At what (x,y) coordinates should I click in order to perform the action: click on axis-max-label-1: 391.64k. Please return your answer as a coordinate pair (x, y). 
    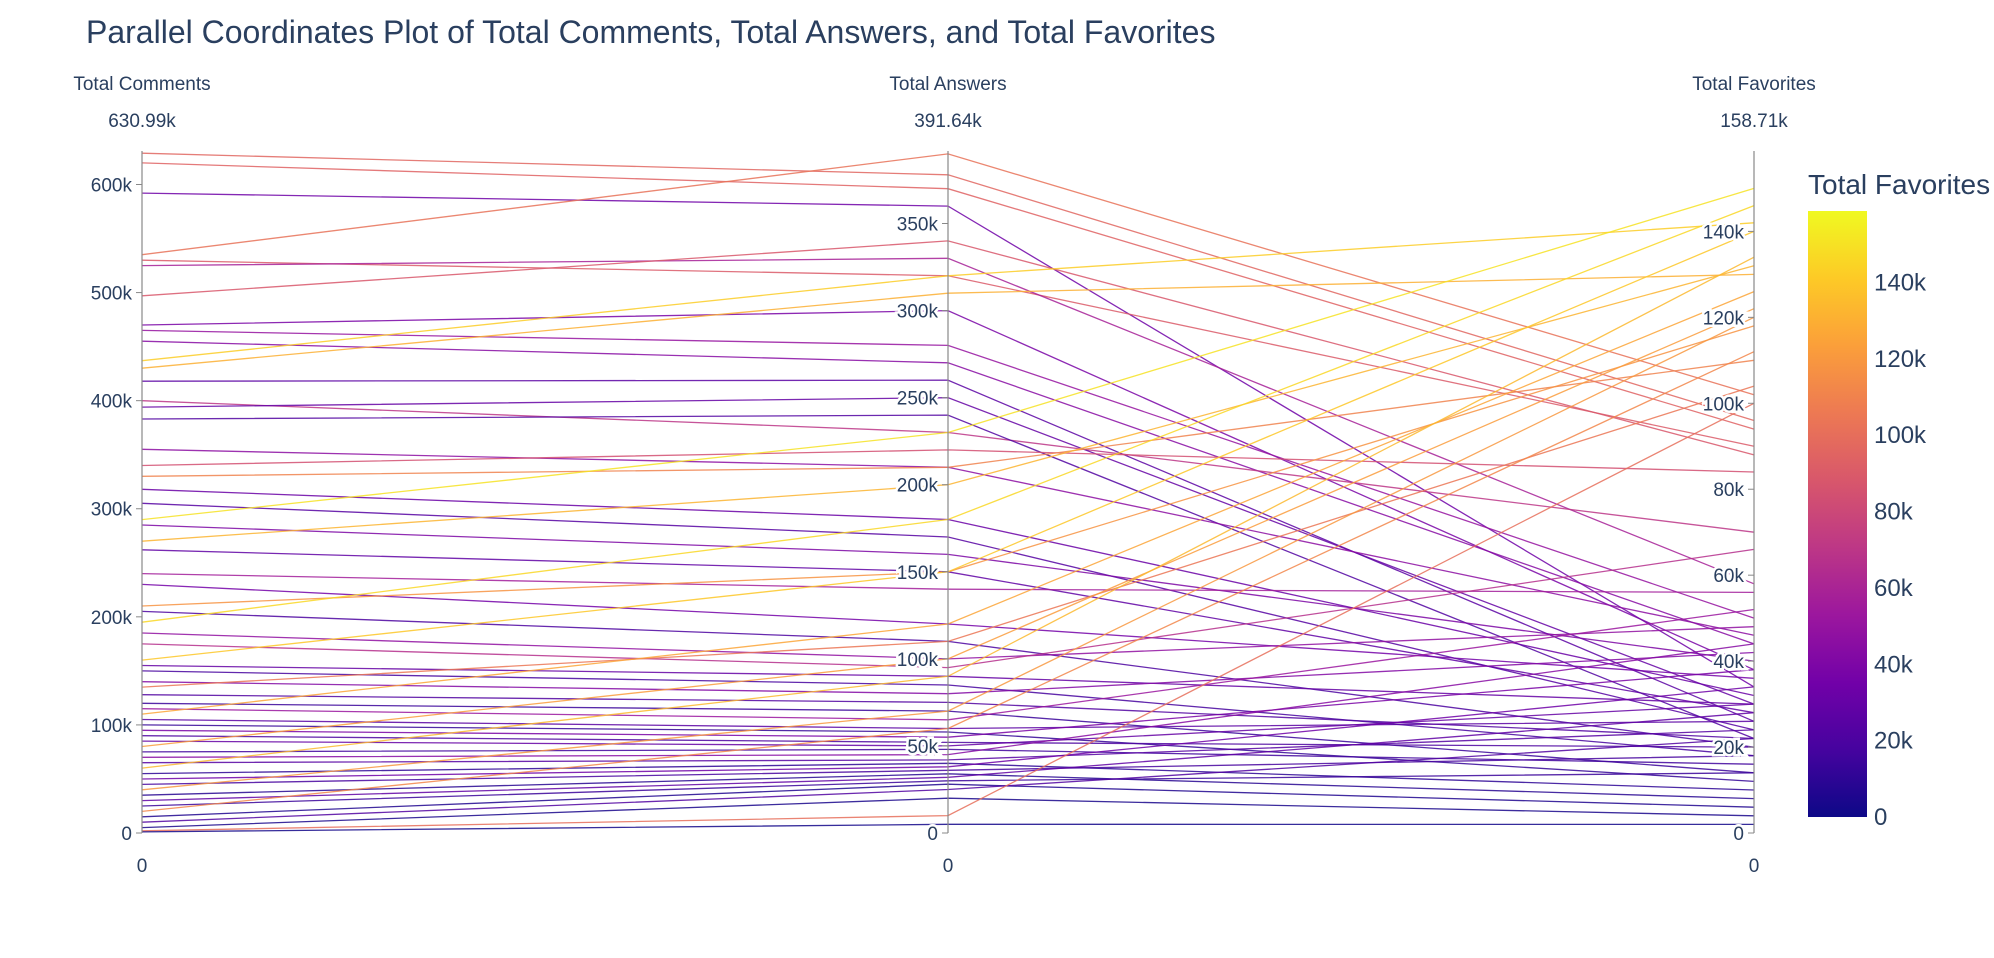
    Looking at the image, I should click on (948, 121).